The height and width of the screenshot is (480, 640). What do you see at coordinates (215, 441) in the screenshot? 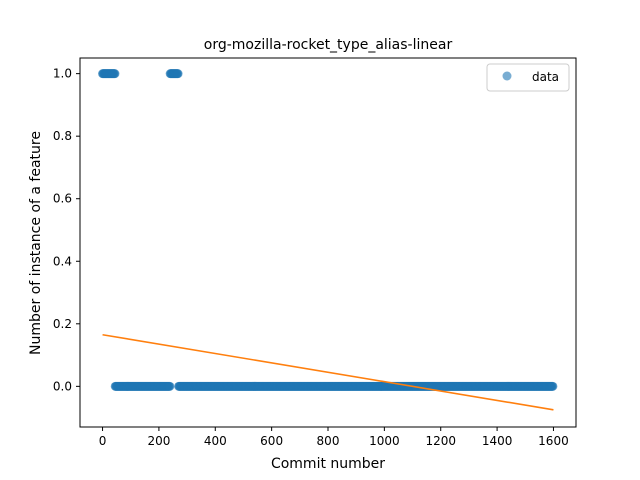
I see `x-tick-label: 400` at bounding box center [215, 441].